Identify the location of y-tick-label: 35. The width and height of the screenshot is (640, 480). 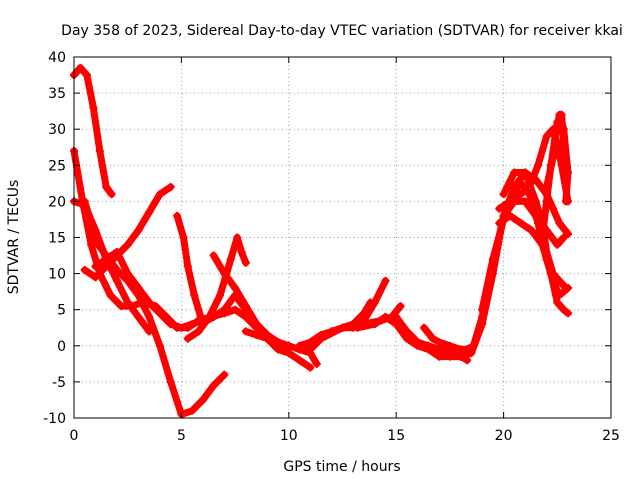
(57, 94).